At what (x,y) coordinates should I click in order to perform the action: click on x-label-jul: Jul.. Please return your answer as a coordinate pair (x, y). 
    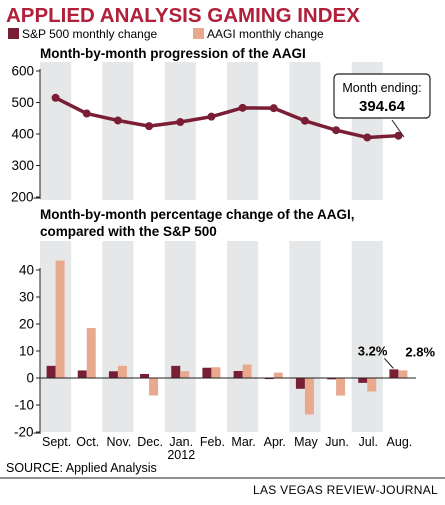
    Looking at the image, I should click on (368, 442).